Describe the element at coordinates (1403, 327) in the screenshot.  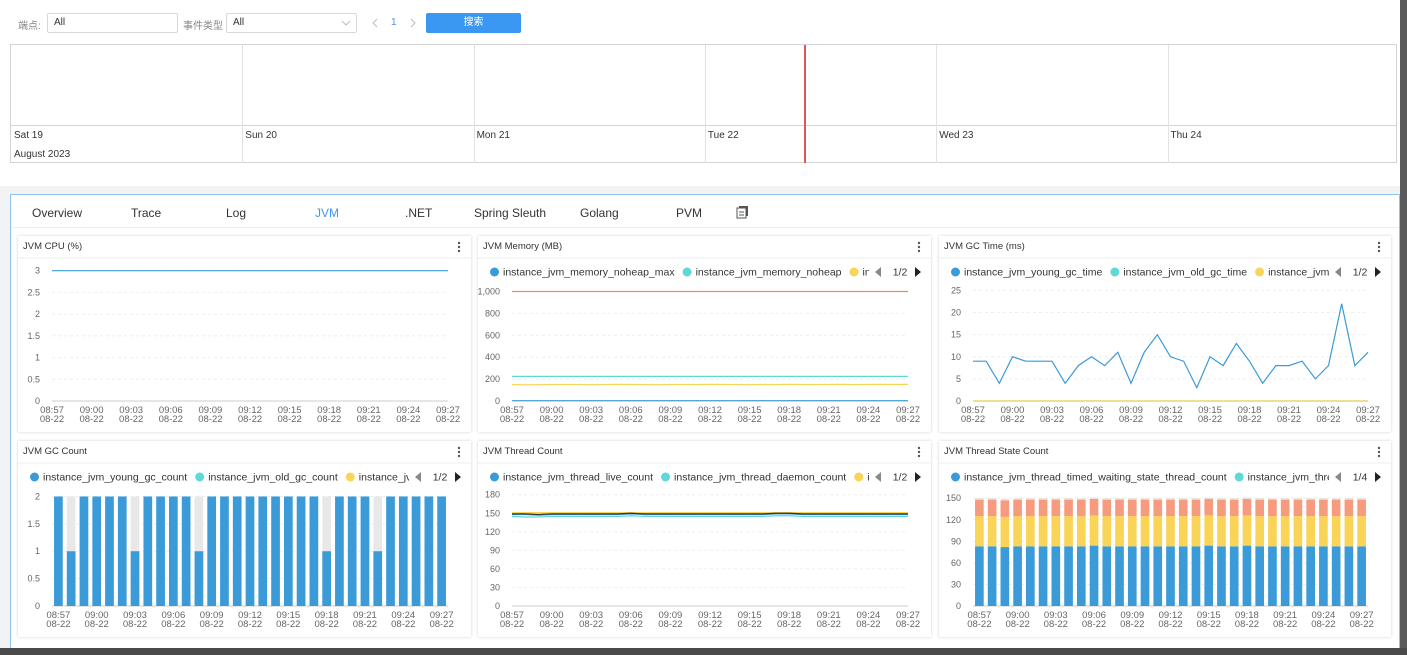
I see `window-edge` at that location.